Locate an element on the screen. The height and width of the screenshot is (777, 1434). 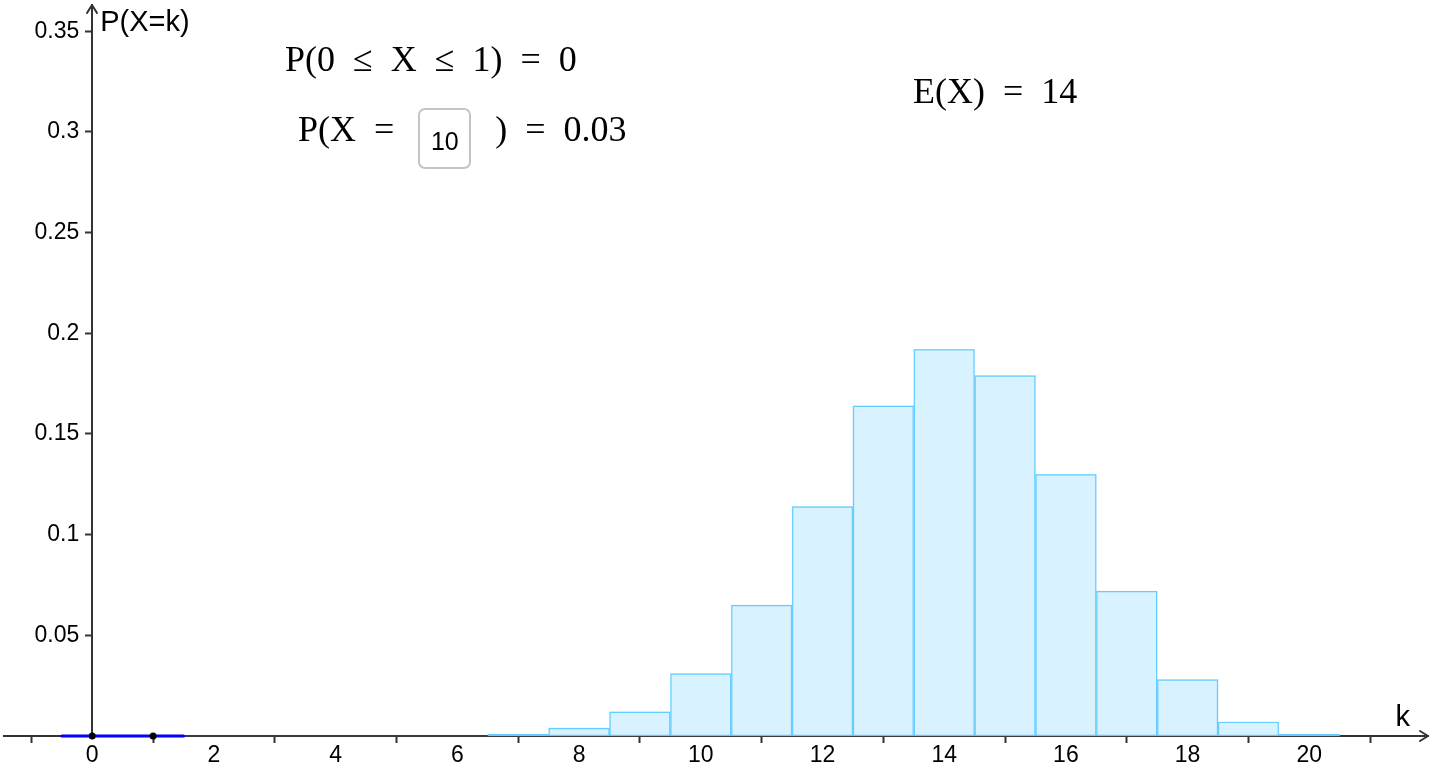
x-tick-label: 16 is located at coordinates (1066, 753).